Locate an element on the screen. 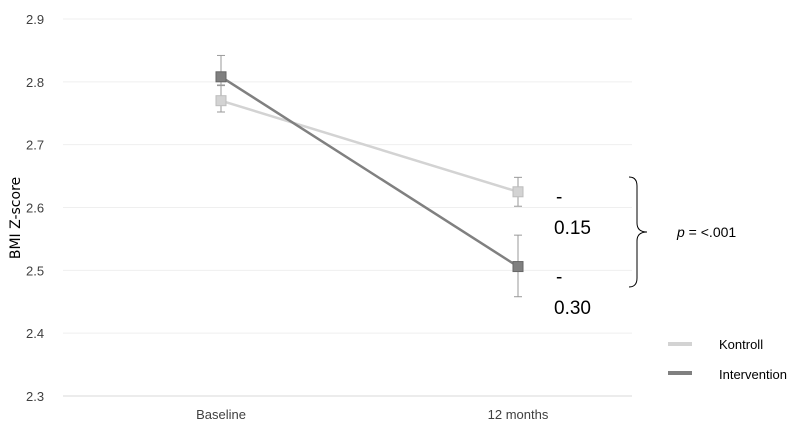  diff-intervention-value: 0.30 is located at coordinates (572, 308).